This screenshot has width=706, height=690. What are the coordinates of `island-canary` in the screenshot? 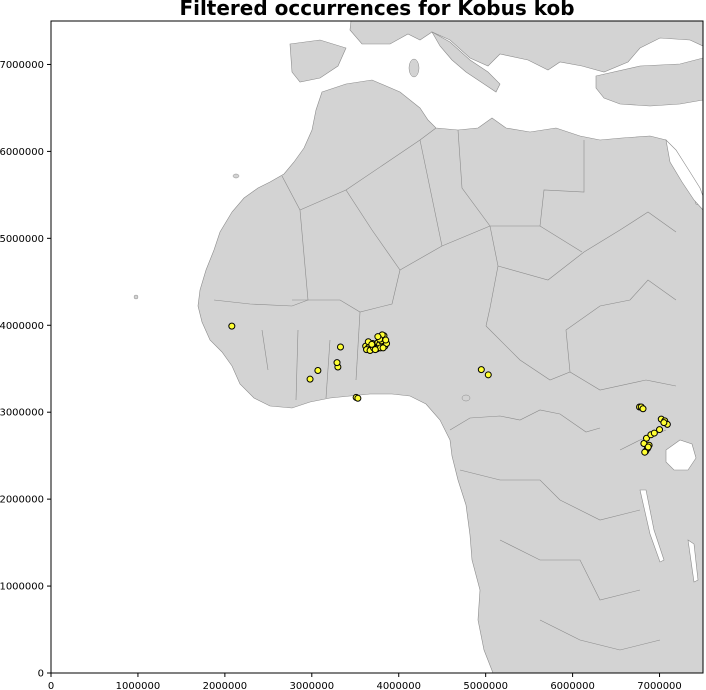 It's located at (236, 176).